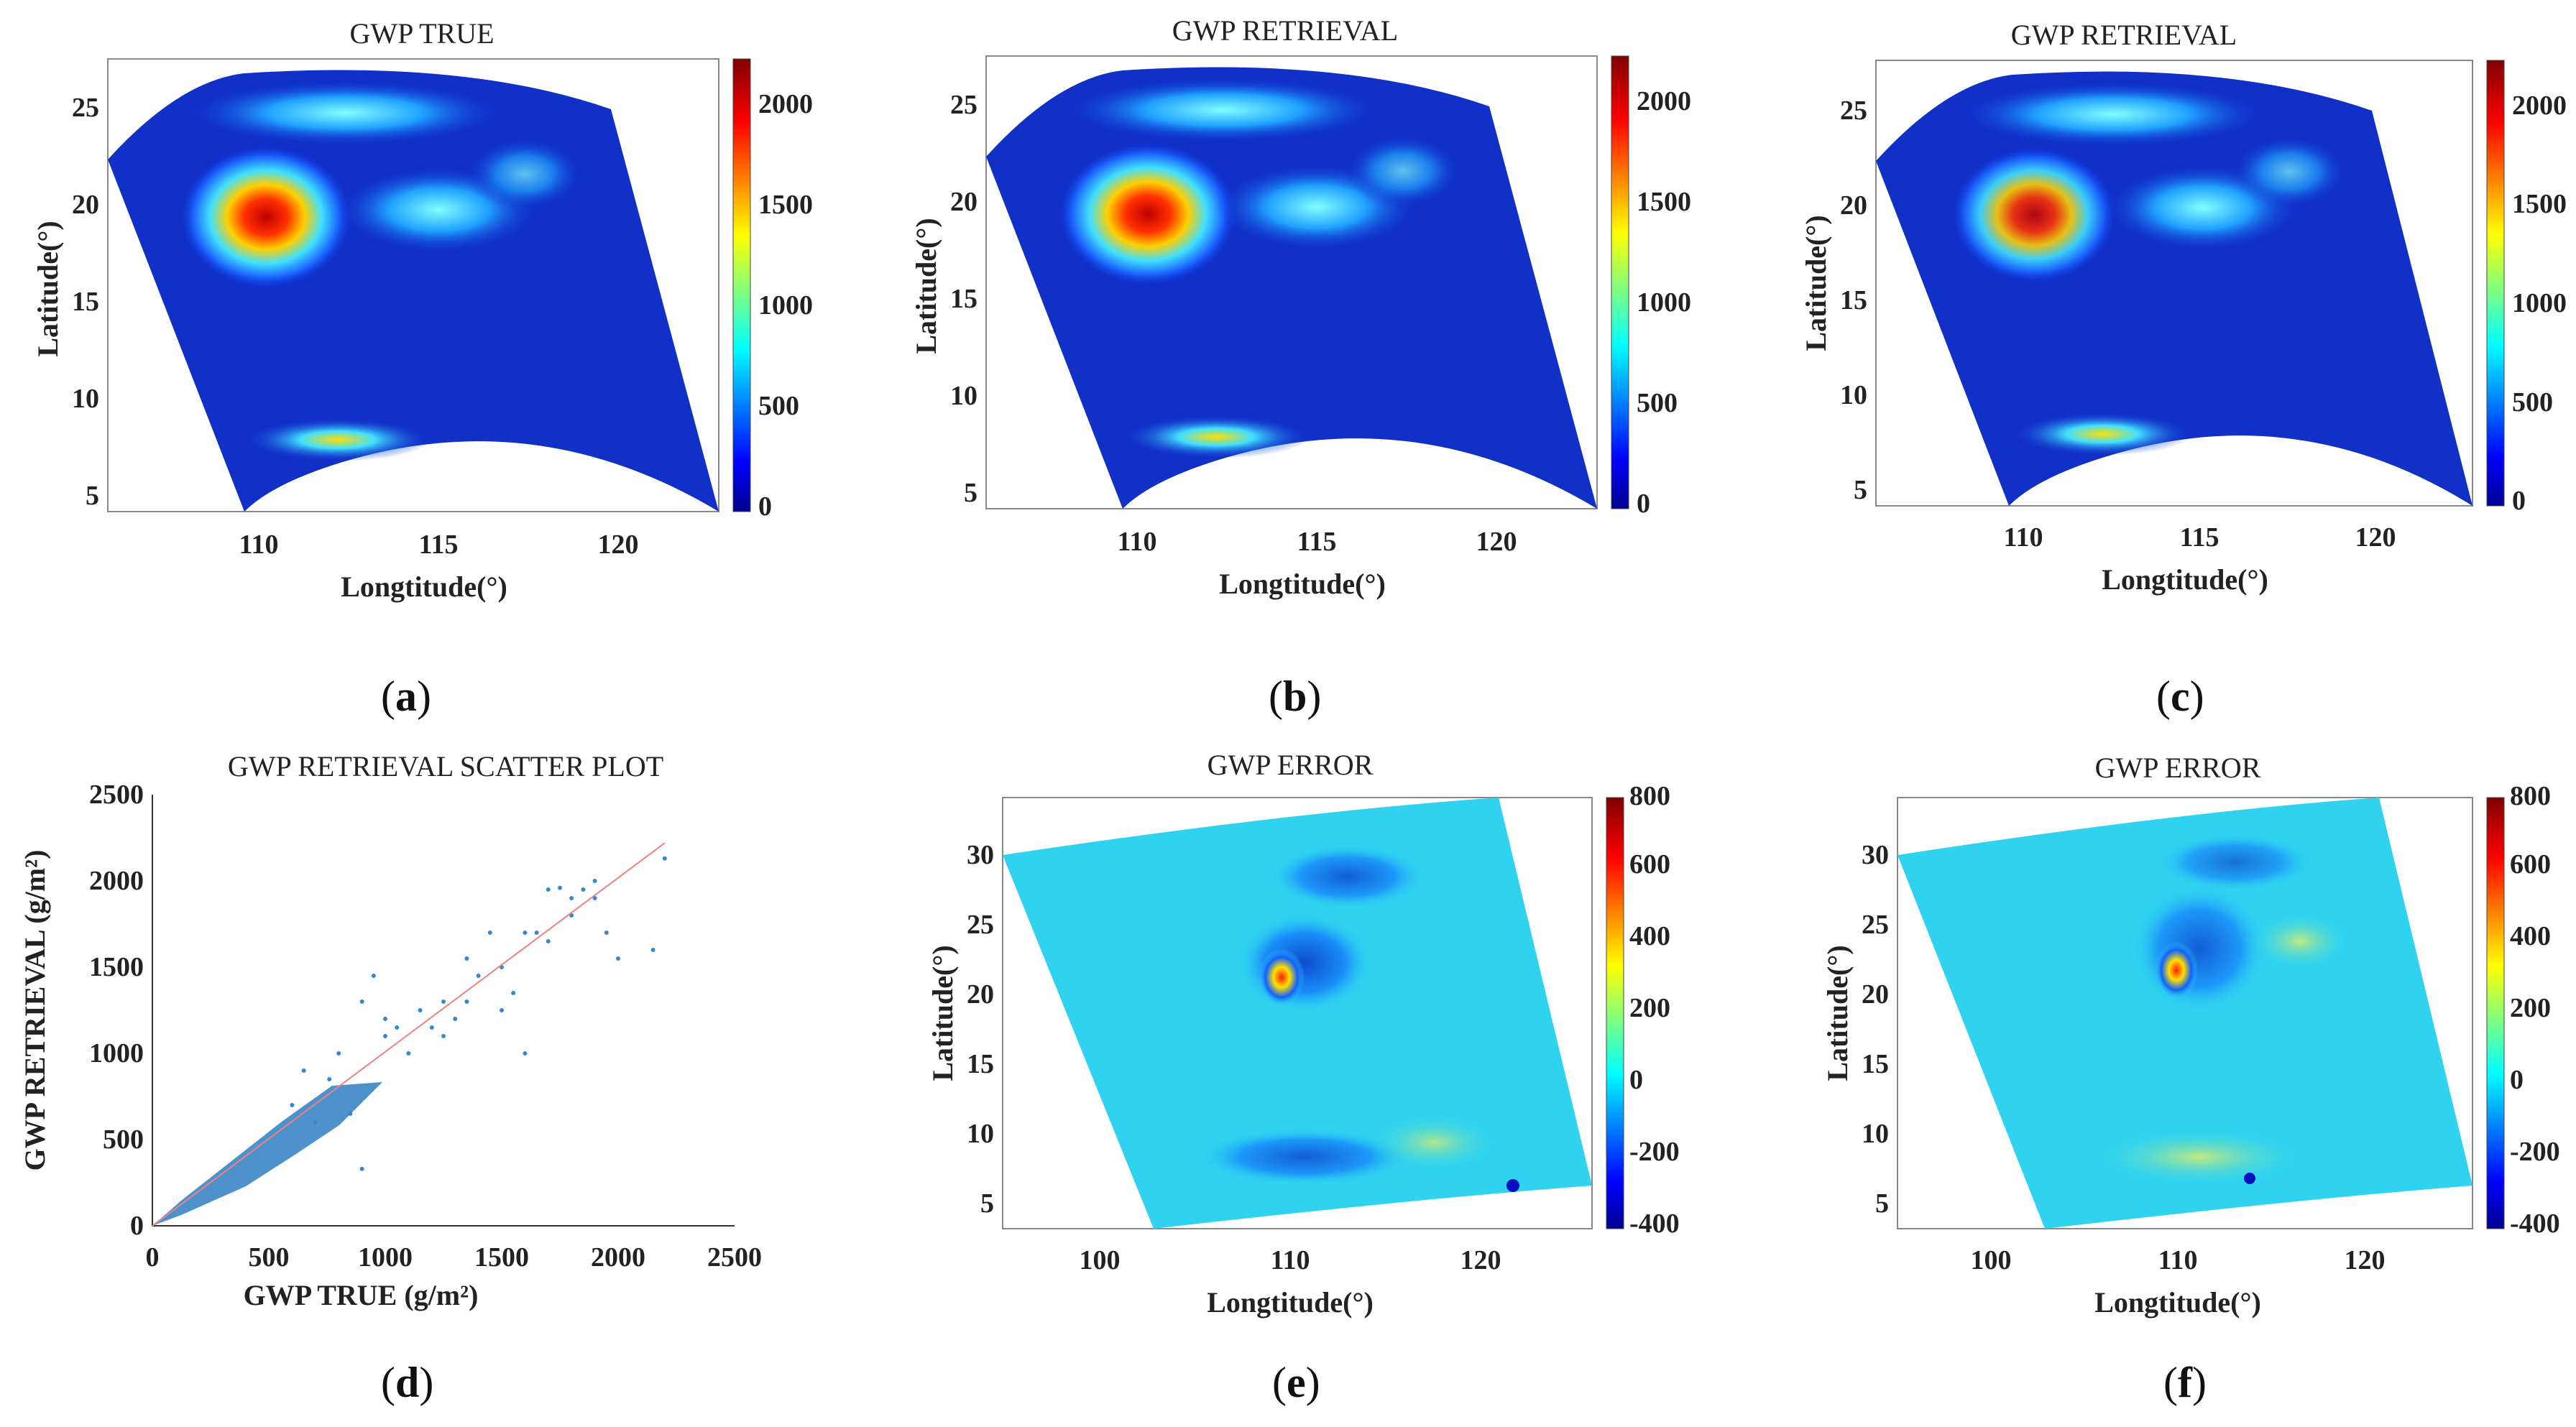  What do you see at coordinates (964, 105) in the screenshot?
I see `ytick: 25` at bounding box center [964, 105].